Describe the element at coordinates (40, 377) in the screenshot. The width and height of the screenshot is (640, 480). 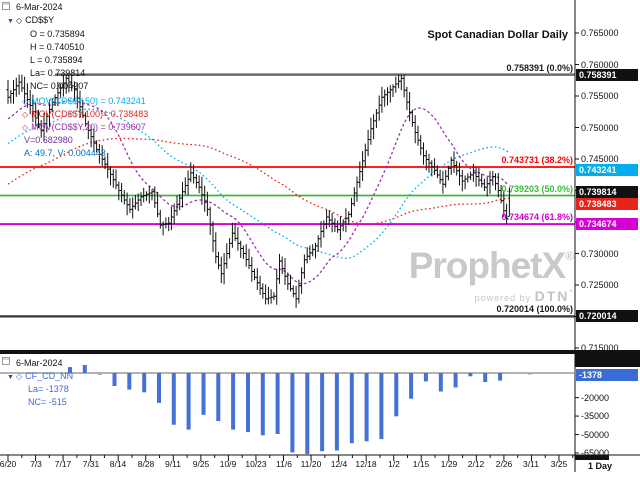
I see `bottom-symbol-row: ▼ ◇ CF_CD_NN` at that location.